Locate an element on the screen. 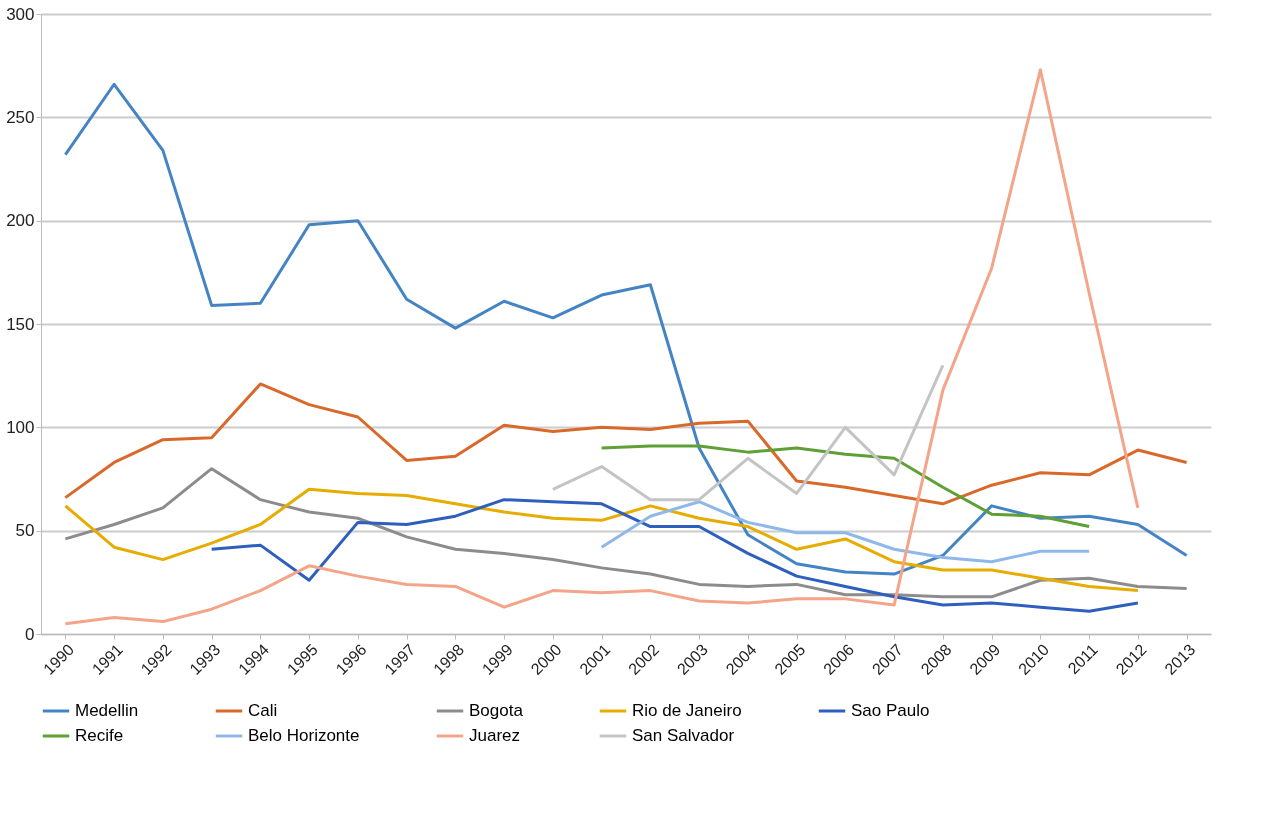 This screenshot has width=1274, height=818. y-tick-label: 200 is located at coordinates (20, 221).